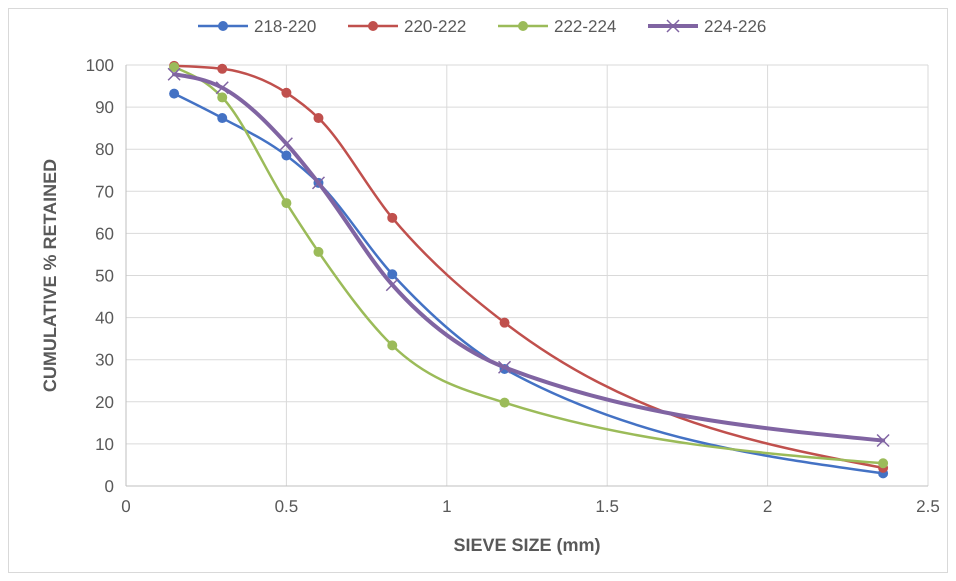 The image size is (956, 581). I want to click on y-tick-label: 30, so click(104, 360).